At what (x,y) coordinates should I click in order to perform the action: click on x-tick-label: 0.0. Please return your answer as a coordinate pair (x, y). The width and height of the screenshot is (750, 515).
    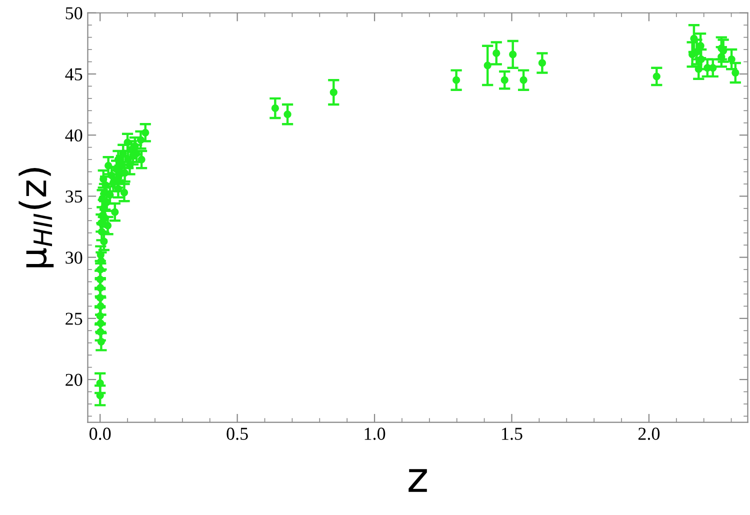
    Looking at the image, I should click on (100, 434).